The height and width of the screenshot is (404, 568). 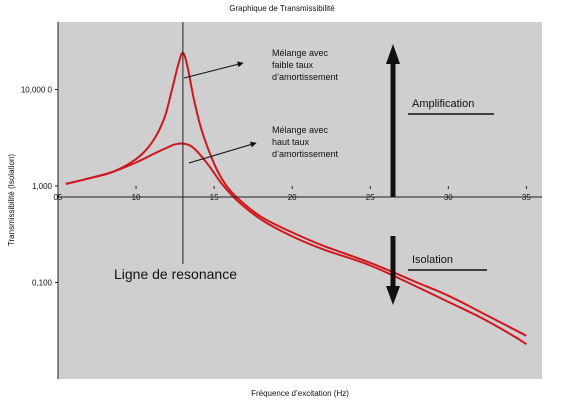 What do you see at coordinates (370, 197) in the screenshot?
I see `x-tick-label: 25` at bounding box center [370, 197].